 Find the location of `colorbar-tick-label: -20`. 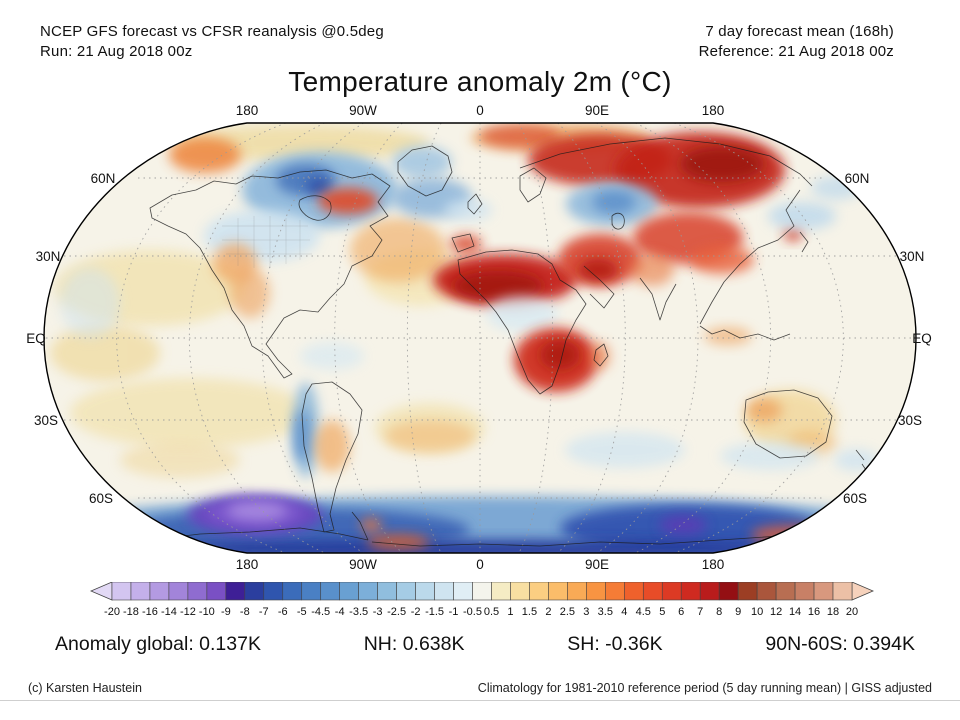

colorbar-tick-label: -20 is located at coordinates (112, 612).